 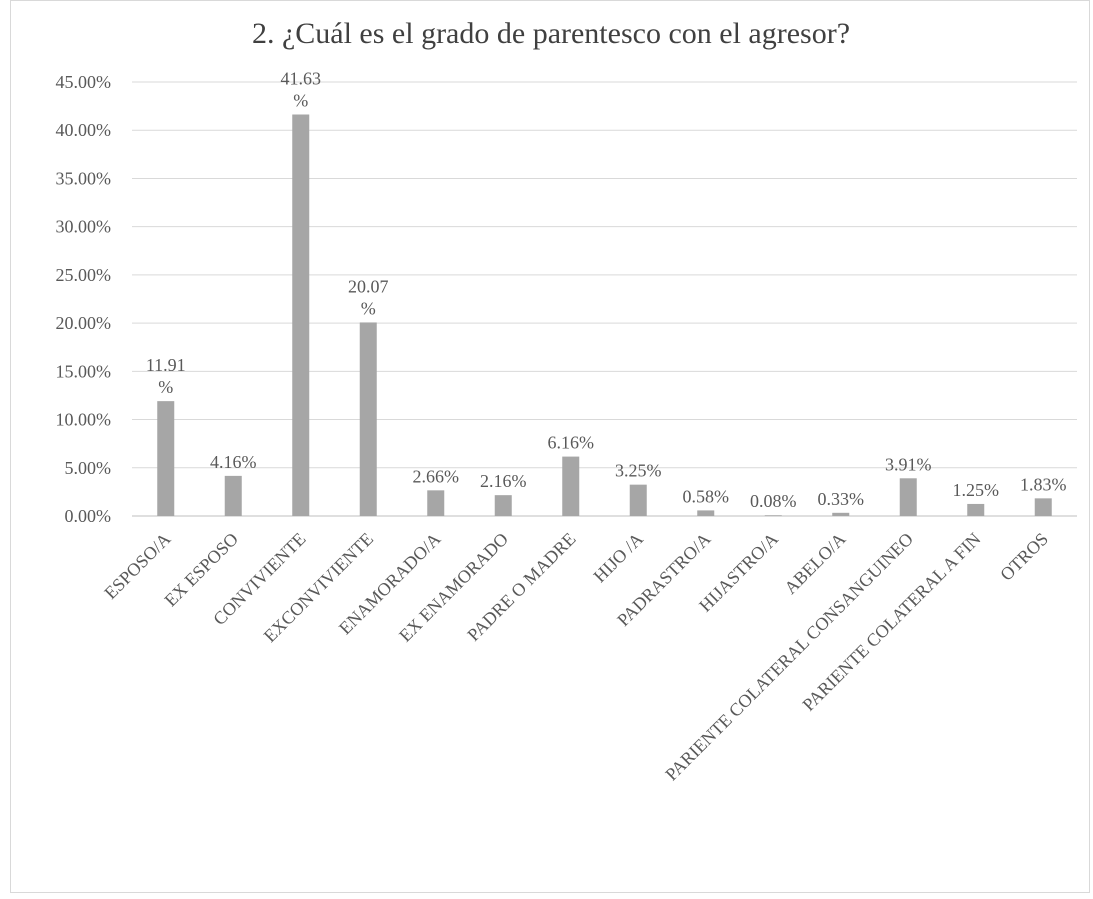 What do you see at coordinates (84, 371) in the screenshot?
I see `y-tick-label: 15.00%` at bounding box center [84, 371].